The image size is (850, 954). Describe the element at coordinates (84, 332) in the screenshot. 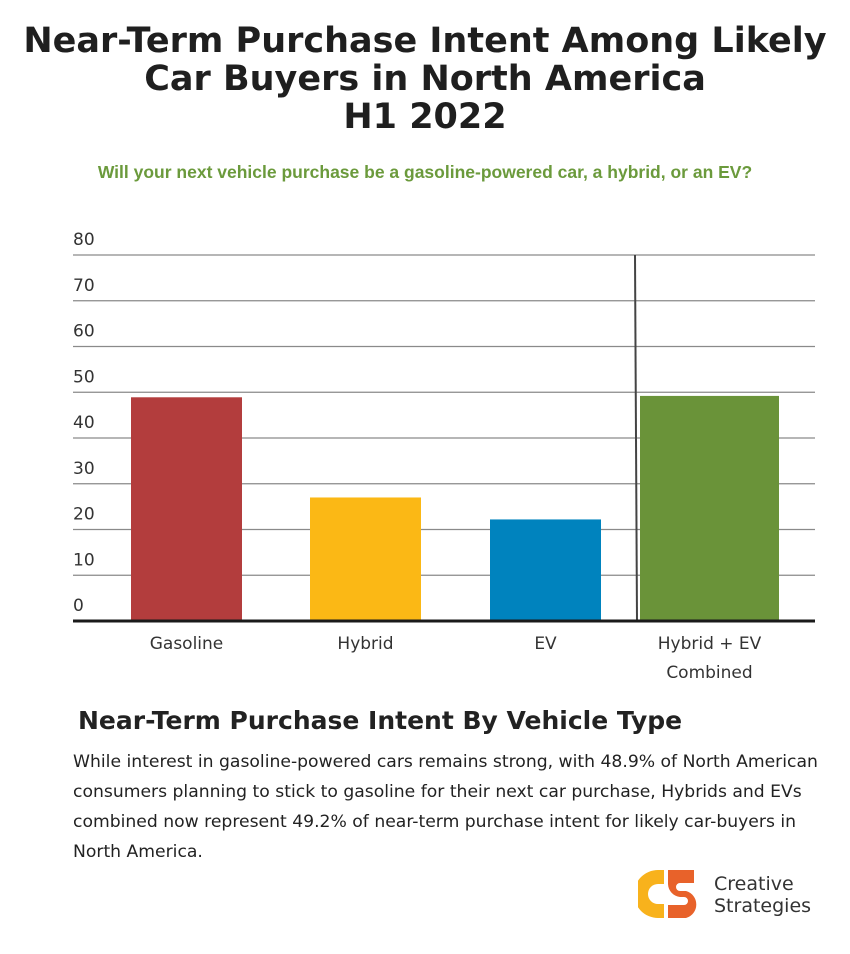

I see `y-tick-label: 60` at that location.